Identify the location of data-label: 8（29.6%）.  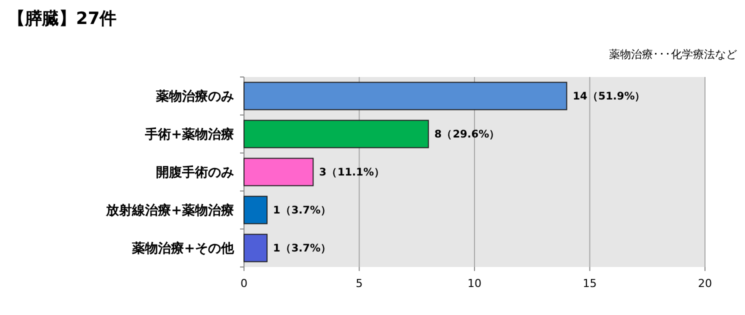
(467, 134).